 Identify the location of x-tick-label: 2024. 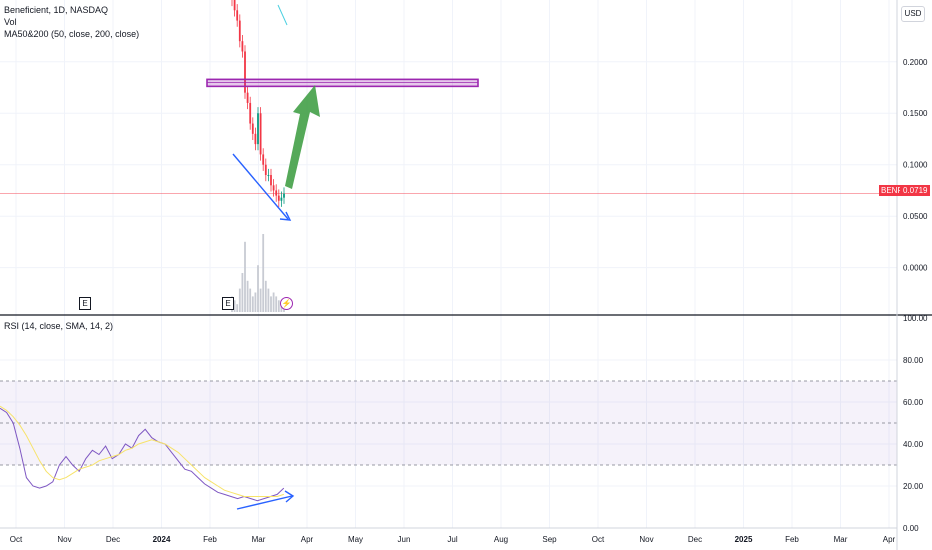
(162, 539).